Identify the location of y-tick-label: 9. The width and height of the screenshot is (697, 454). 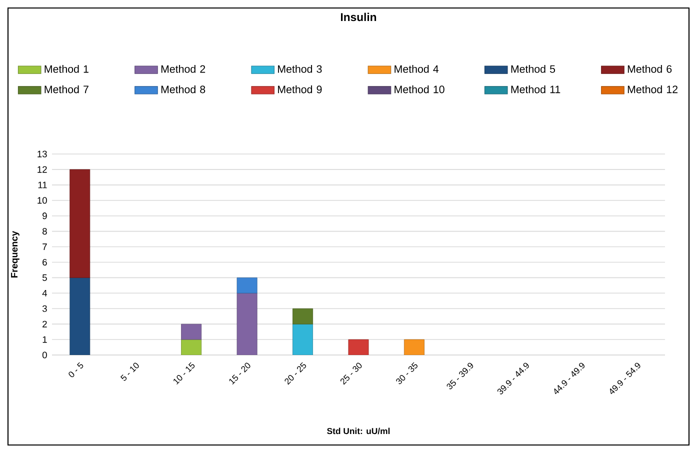
(44, 216).